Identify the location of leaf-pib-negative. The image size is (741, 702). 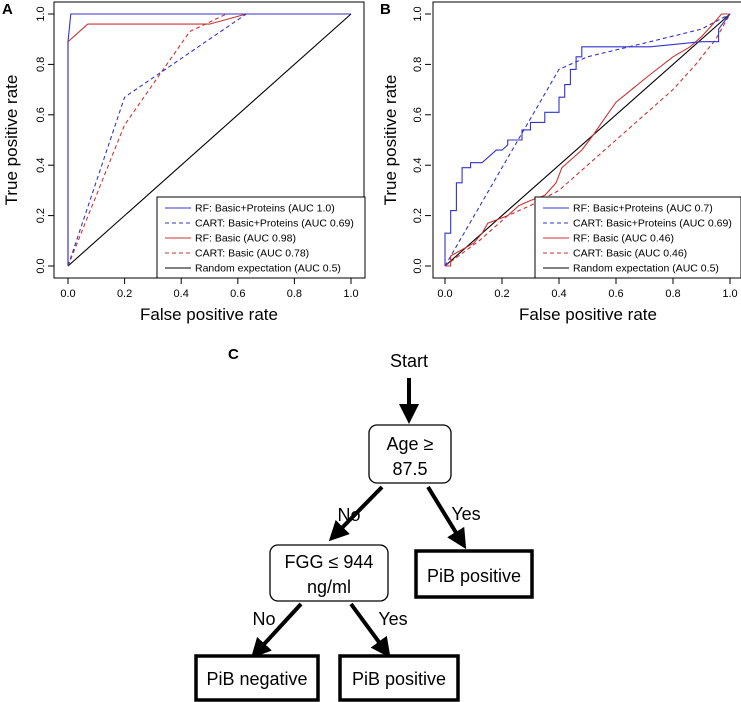
(257, 678).